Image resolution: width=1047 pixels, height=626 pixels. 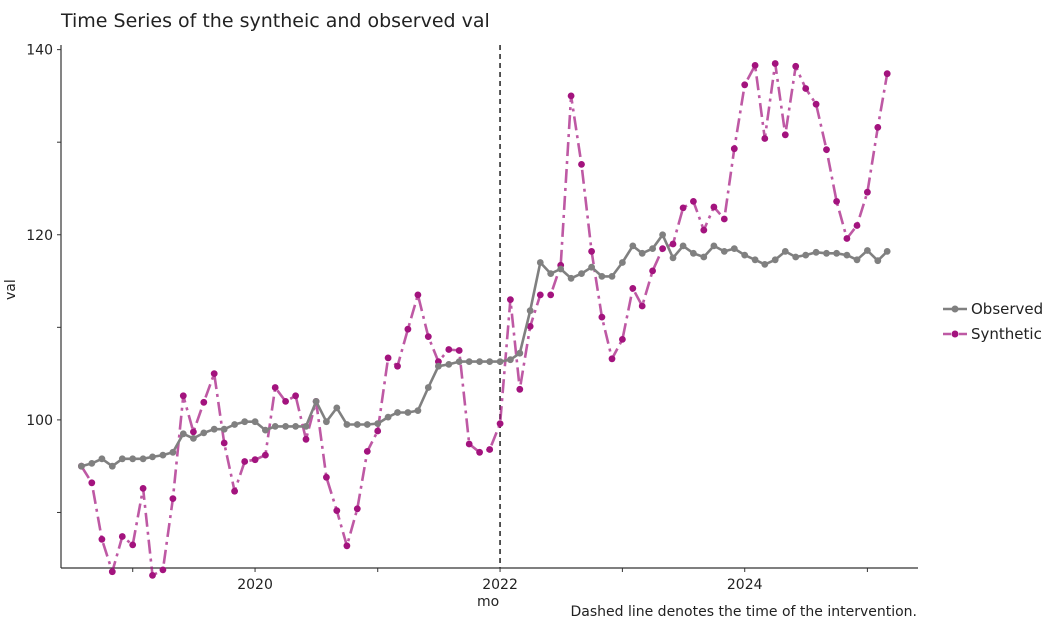 What do you see at coordinates (39, 421) in the screenshot?
I see `y-tick-label: 100` at bounding box center [39, 421].